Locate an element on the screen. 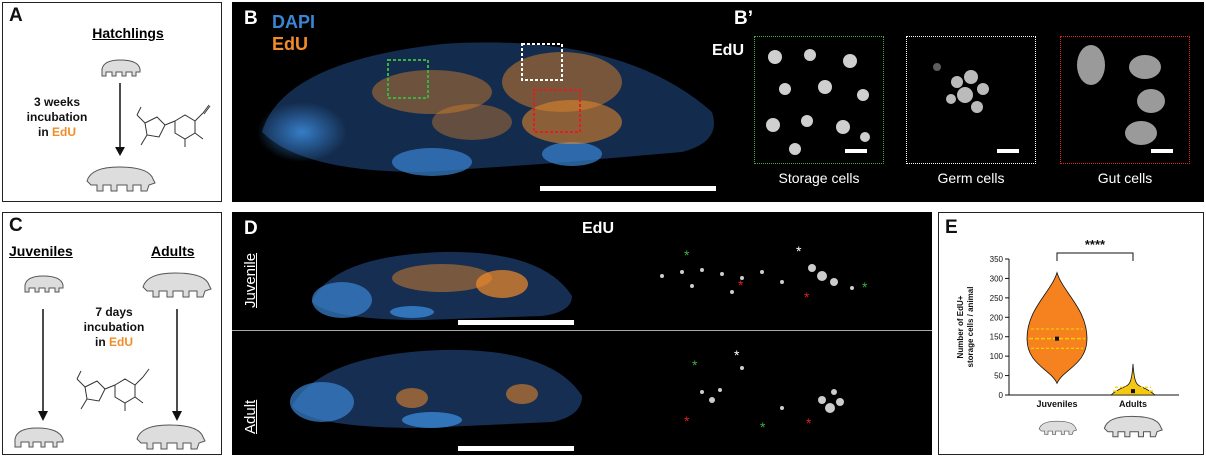  panel-c-title-left: Juveniles is located at coordinates (41, 251).